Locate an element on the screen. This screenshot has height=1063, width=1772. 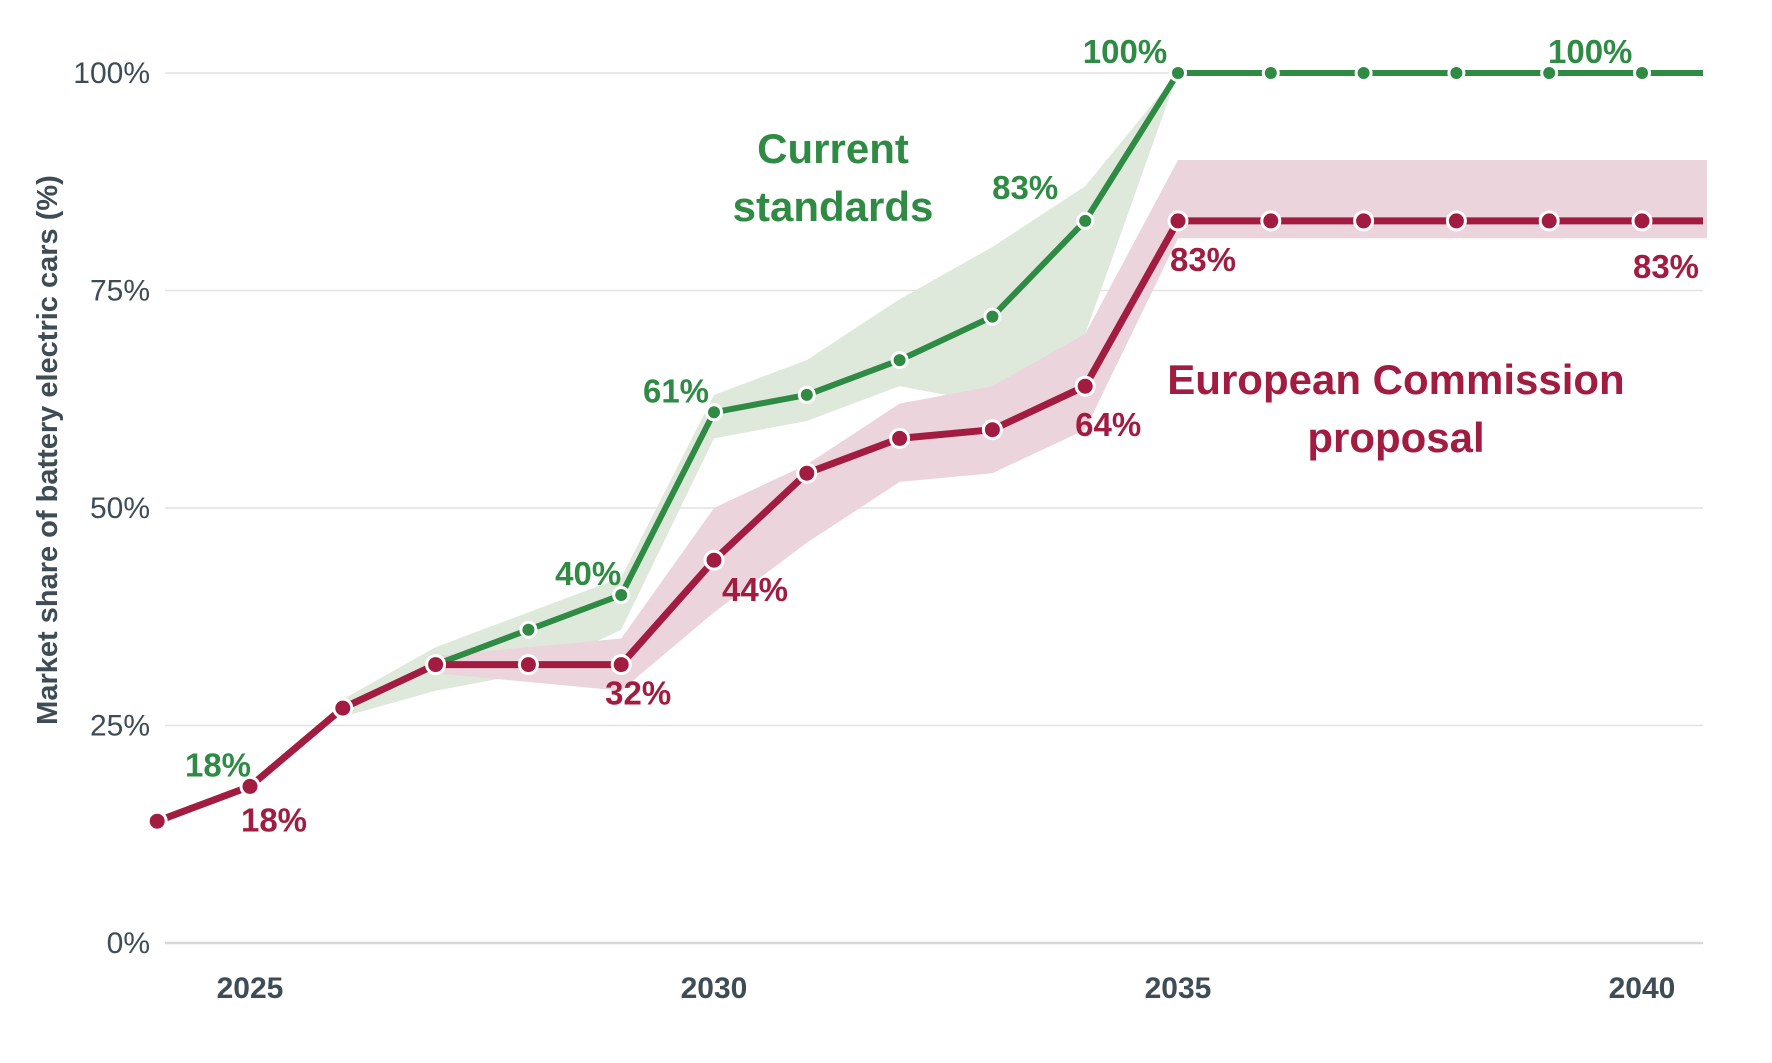
data-label-ec-proposal: 18% is located at coordinates (274, 819).